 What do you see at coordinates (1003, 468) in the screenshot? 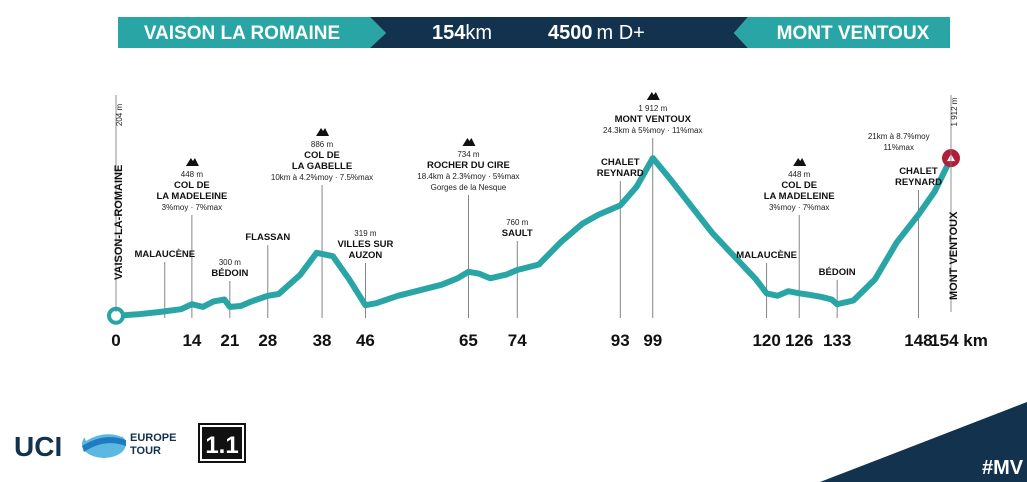
I see `hashtag-text: #MV` at bounding box center [1003, 468].